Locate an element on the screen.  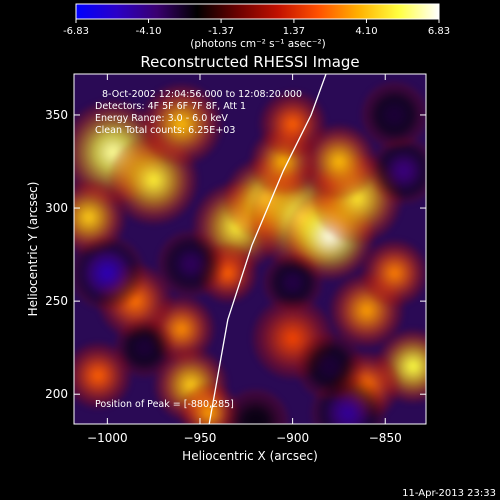
colorbar-tick-label: 4.10 is located at coordinates (366, 31).